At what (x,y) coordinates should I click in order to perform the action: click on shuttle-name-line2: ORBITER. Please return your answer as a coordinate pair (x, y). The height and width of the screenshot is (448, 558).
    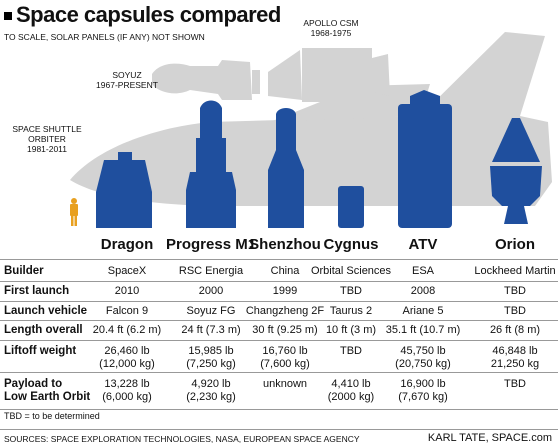
    Looking at the image, I should click on (47, 139).